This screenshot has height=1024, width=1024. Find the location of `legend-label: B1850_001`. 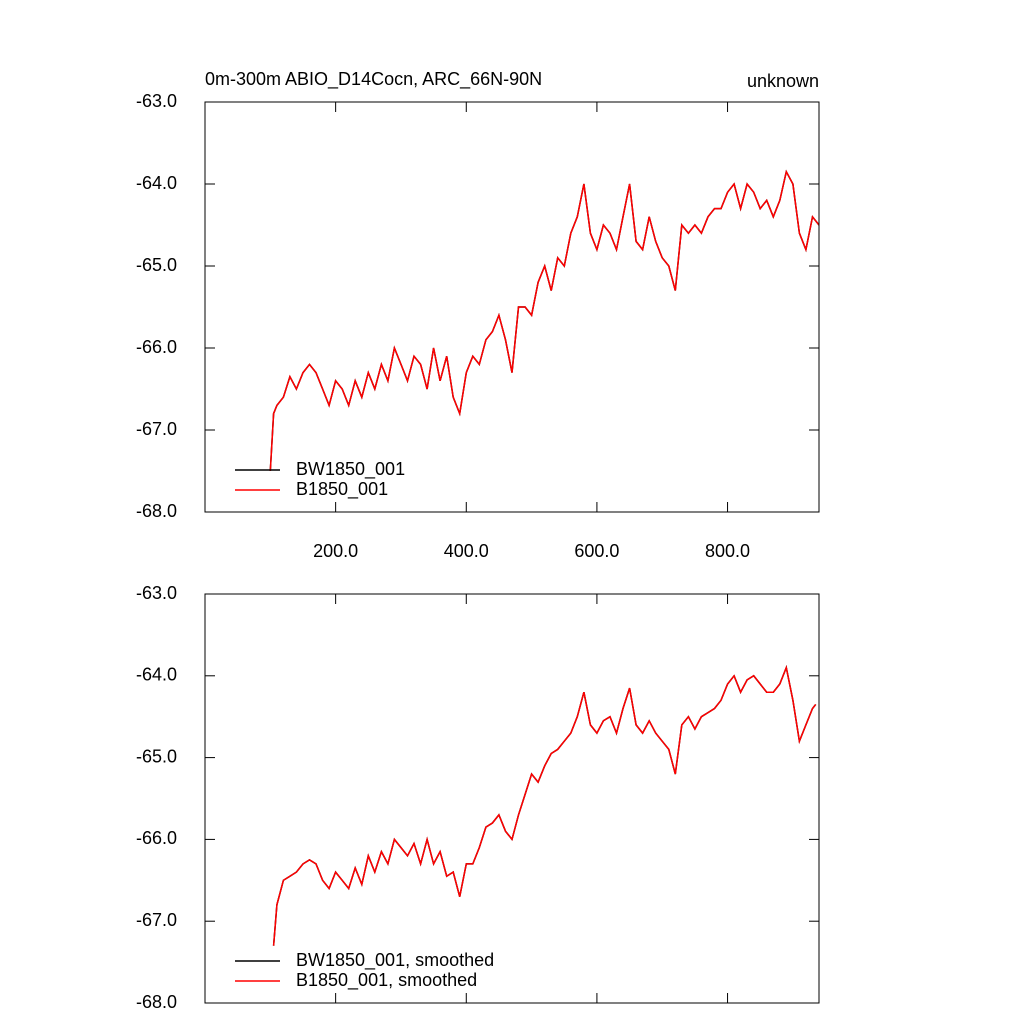

legend-label: B1850_001 is located at coordinates (342, 489).